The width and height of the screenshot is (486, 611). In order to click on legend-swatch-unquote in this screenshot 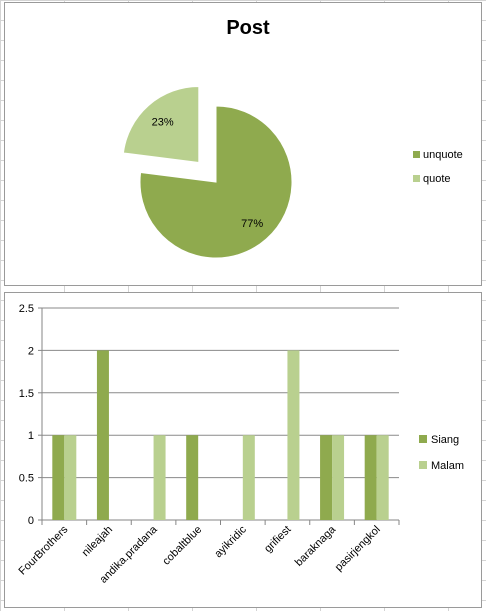, I will do `click(416, 154)`.